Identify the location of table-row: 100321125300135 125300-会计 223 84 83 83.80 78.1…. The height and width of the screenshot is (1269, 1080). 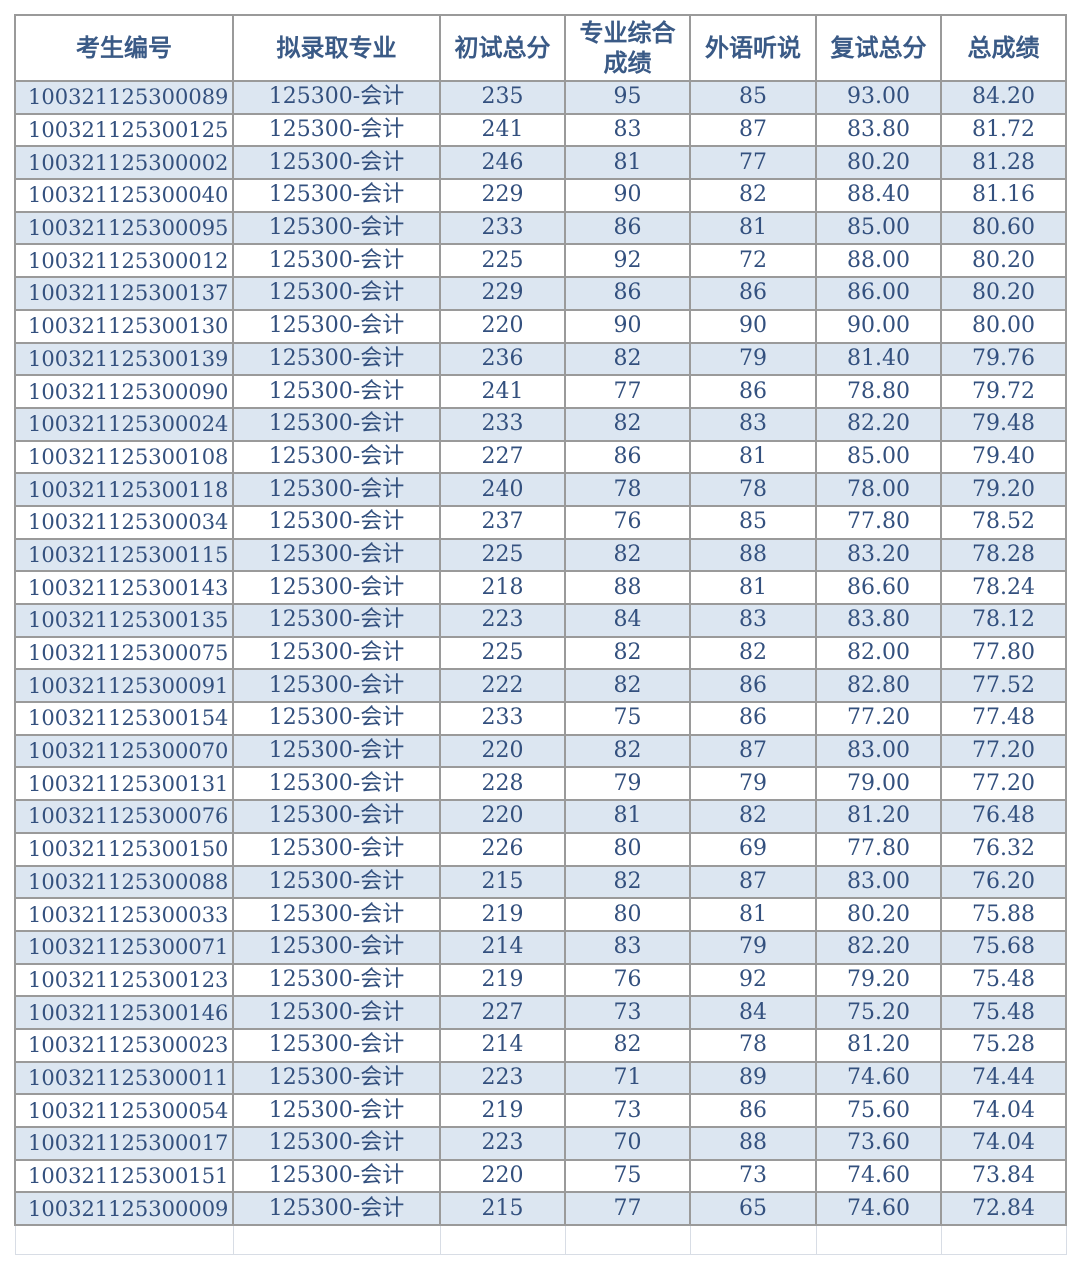
(540, 620).